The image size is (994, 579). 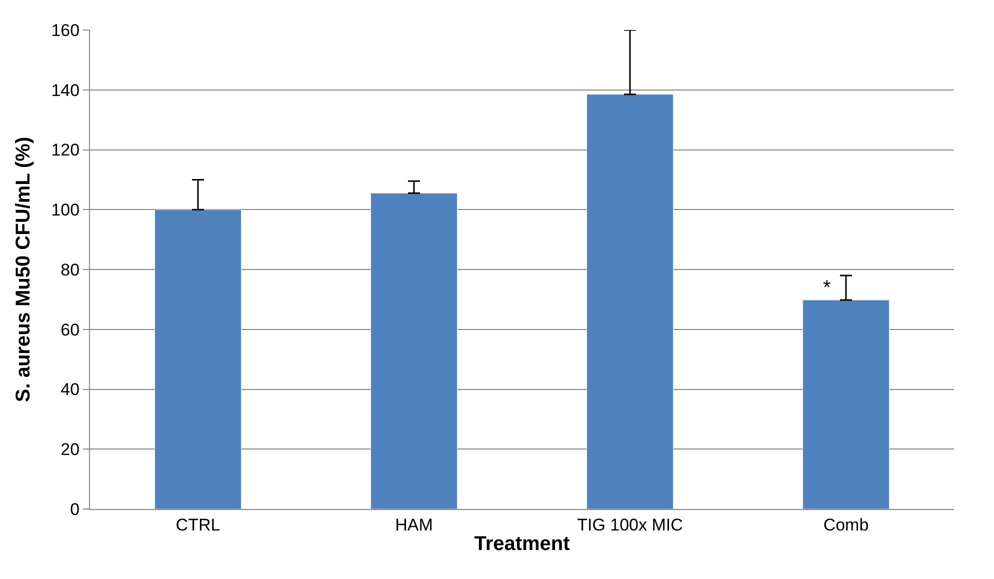 I want to click on y-tick-label: 40, so click(x=70, y=390).